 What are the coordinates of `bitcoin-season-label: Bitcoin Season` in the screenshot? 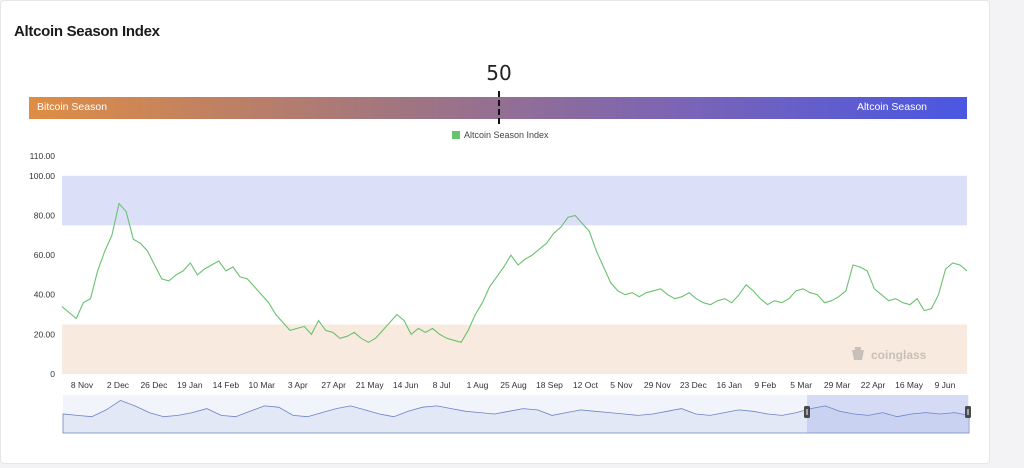 It's located at (72, 107).